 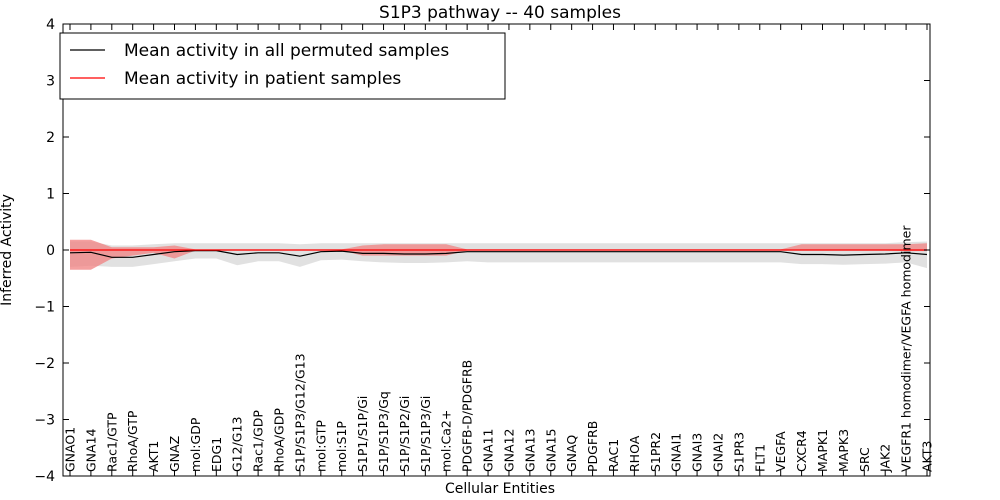 I want to click on x-tick-label: CXCR4, so click(x=801, y=451).